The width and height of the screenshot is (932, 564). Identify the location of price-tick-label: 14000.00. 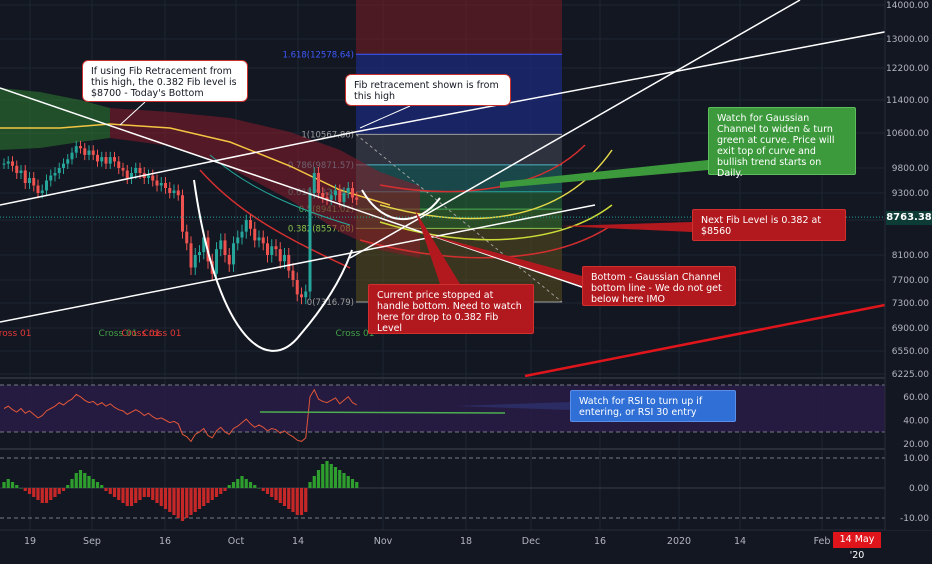
(907, 6).